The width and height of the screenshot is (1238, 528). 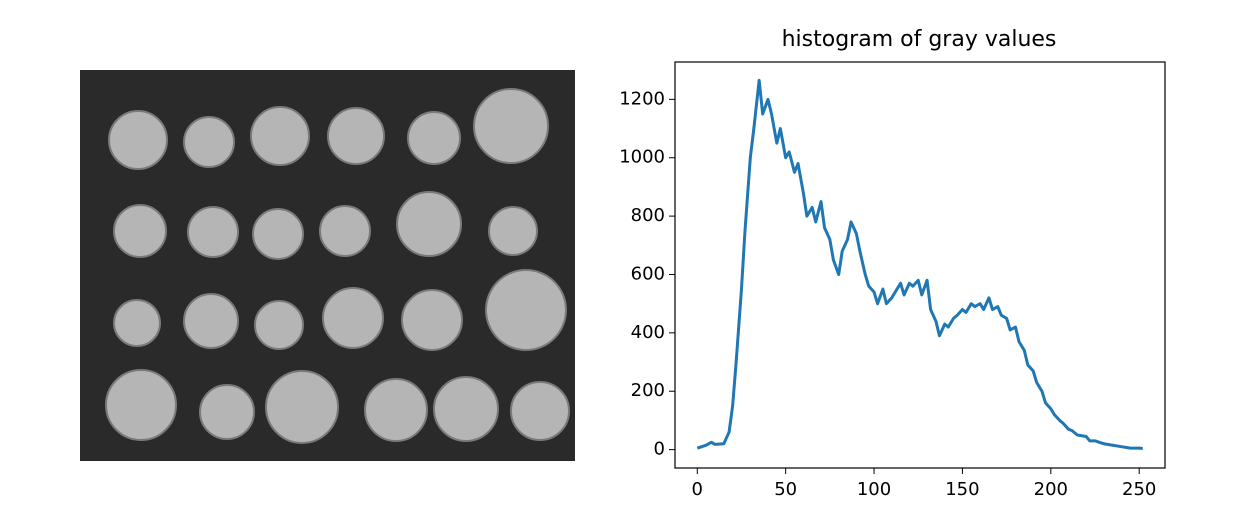 I want to click on y-tick-label: 800, so click(x=648, y=215).